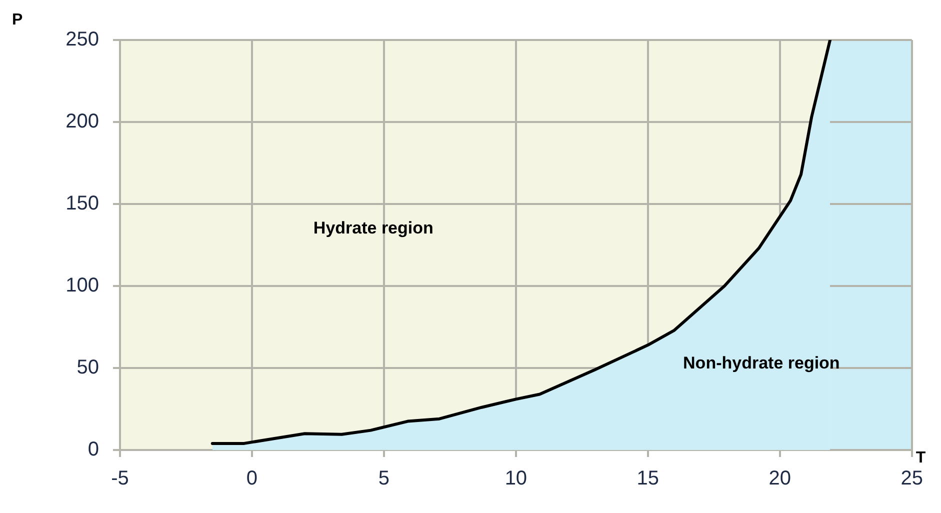  Describe the element at coordinates (93, 449) in the screenshot. I see `y-tick-label: 0` at that location.